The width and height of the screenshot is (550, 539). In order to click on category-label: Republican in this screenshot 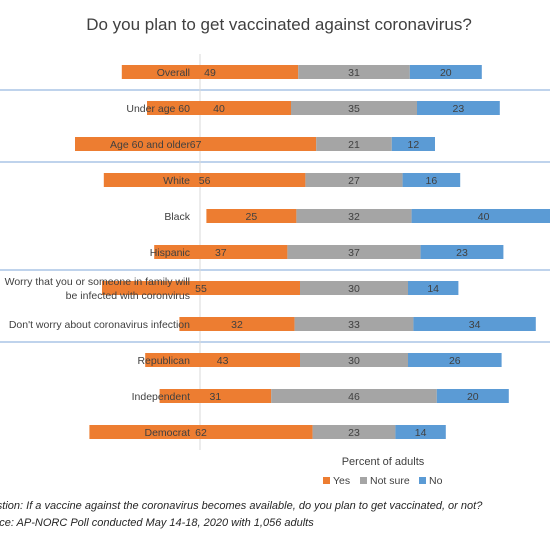, I will do `click(163, 361)`.